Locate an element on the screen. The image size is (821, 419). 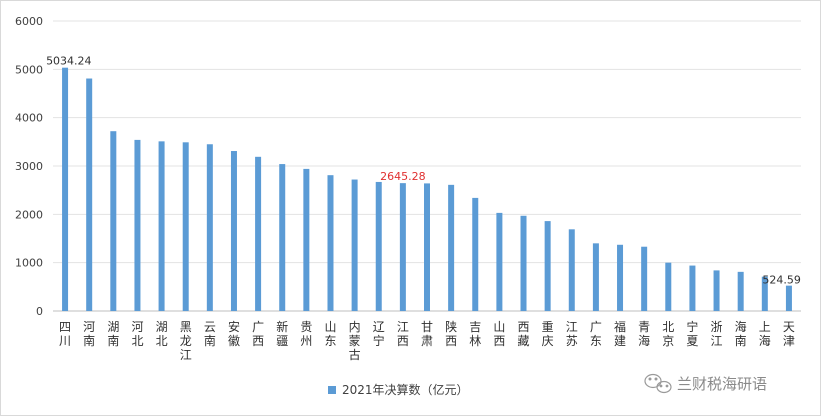
x-tick-label: 福建 is located at coordinates (620, 333).